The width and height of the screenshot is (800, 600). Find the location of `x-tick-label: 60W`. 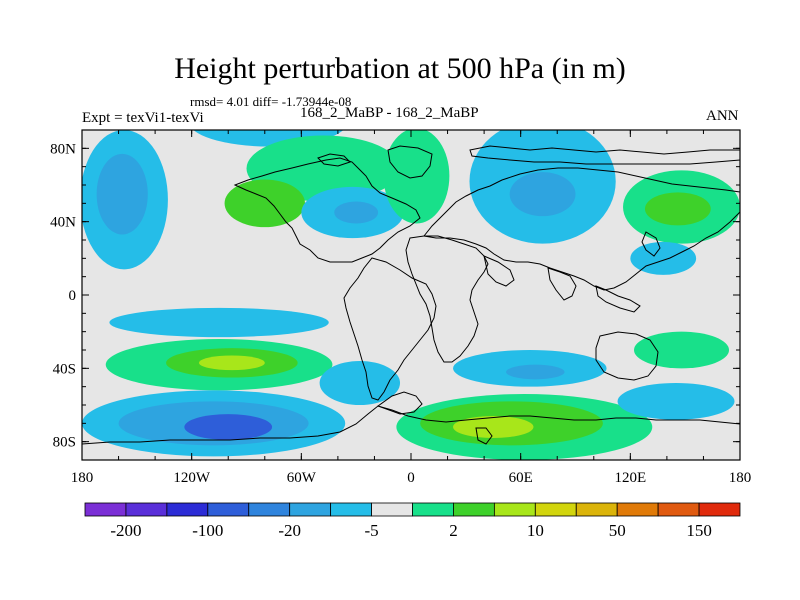

x-tick-label: 60W is located at coordinates (302, 478).